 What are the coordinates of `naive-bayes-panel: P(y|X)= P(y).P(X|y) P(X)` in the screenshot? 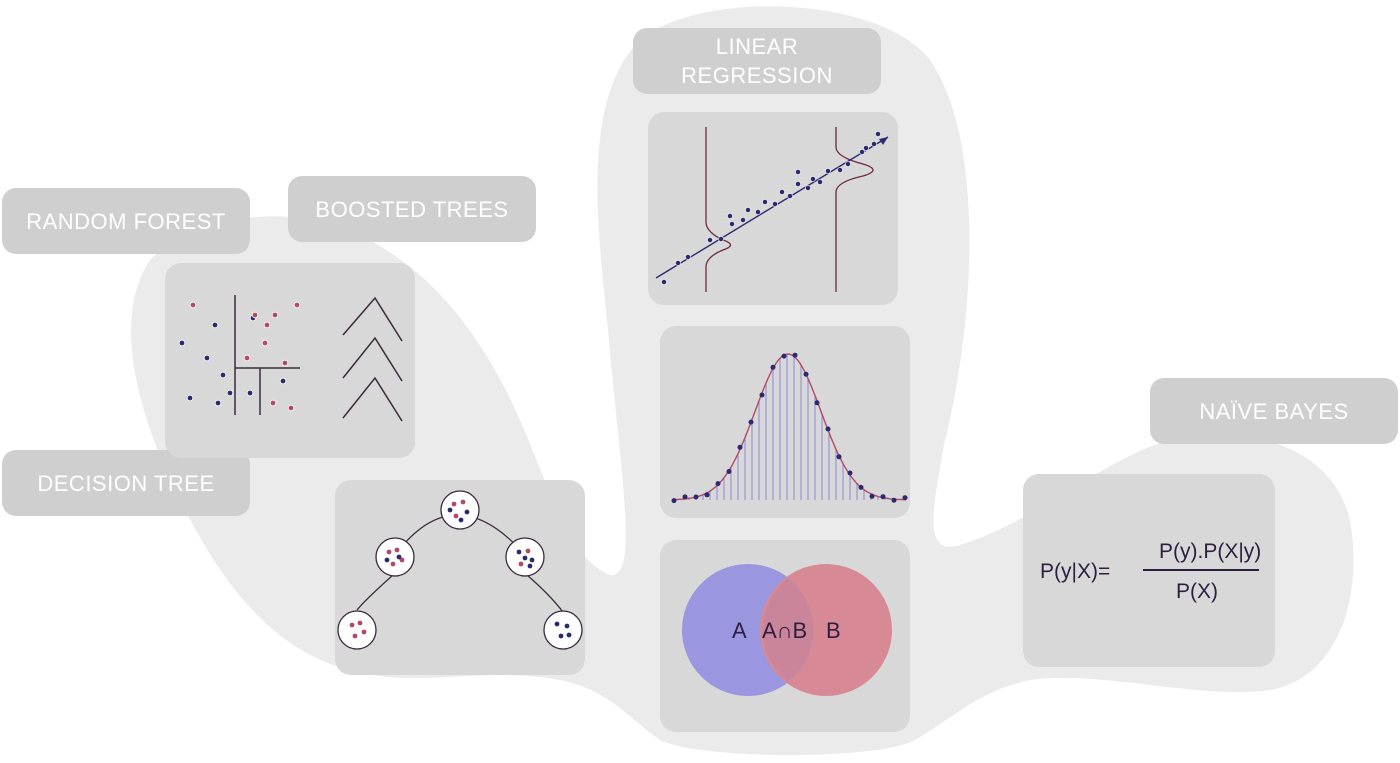 It's located at (1149, 570).